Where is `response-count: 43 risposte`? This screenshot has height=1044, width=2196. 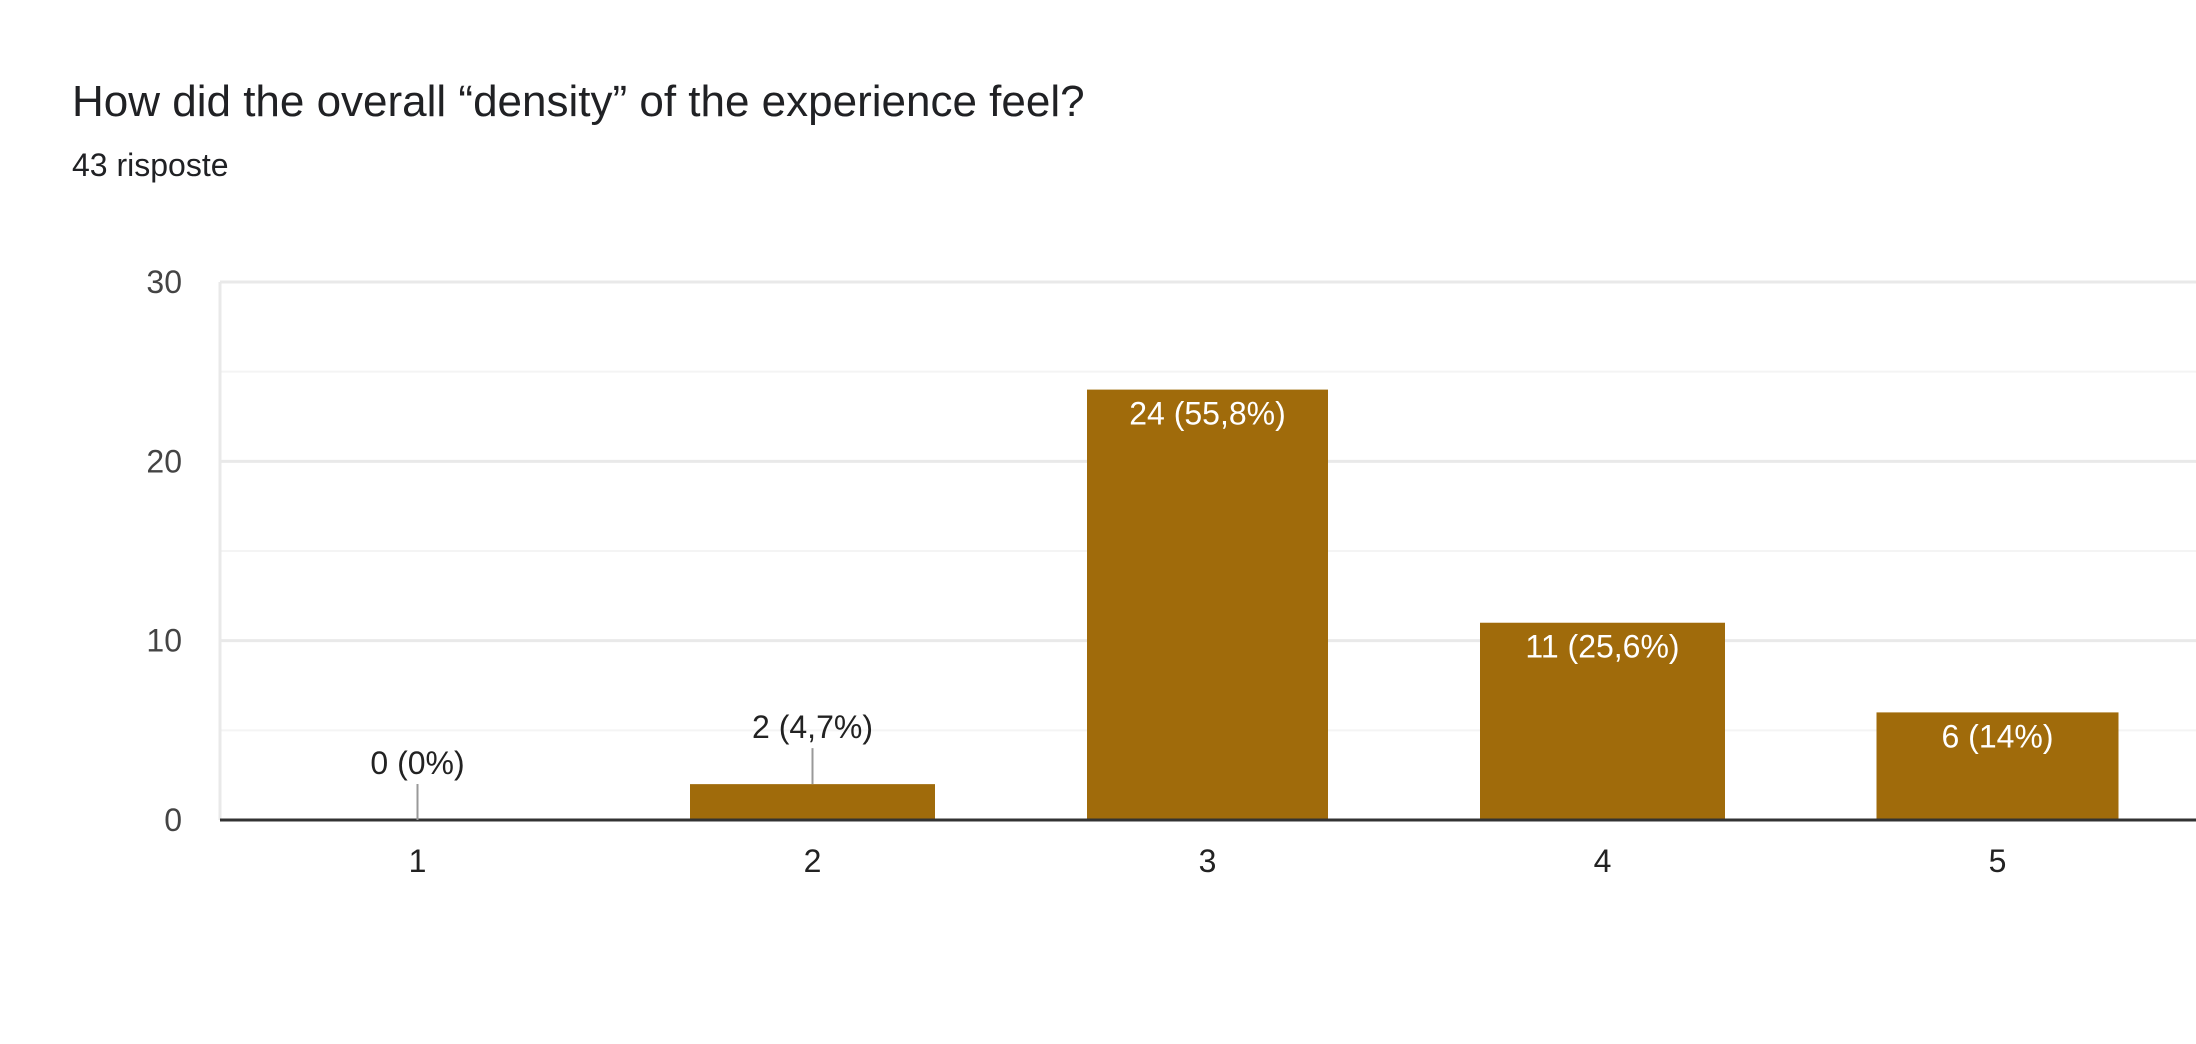 response-count: 43 risposte is located at coordinates (150, 165).